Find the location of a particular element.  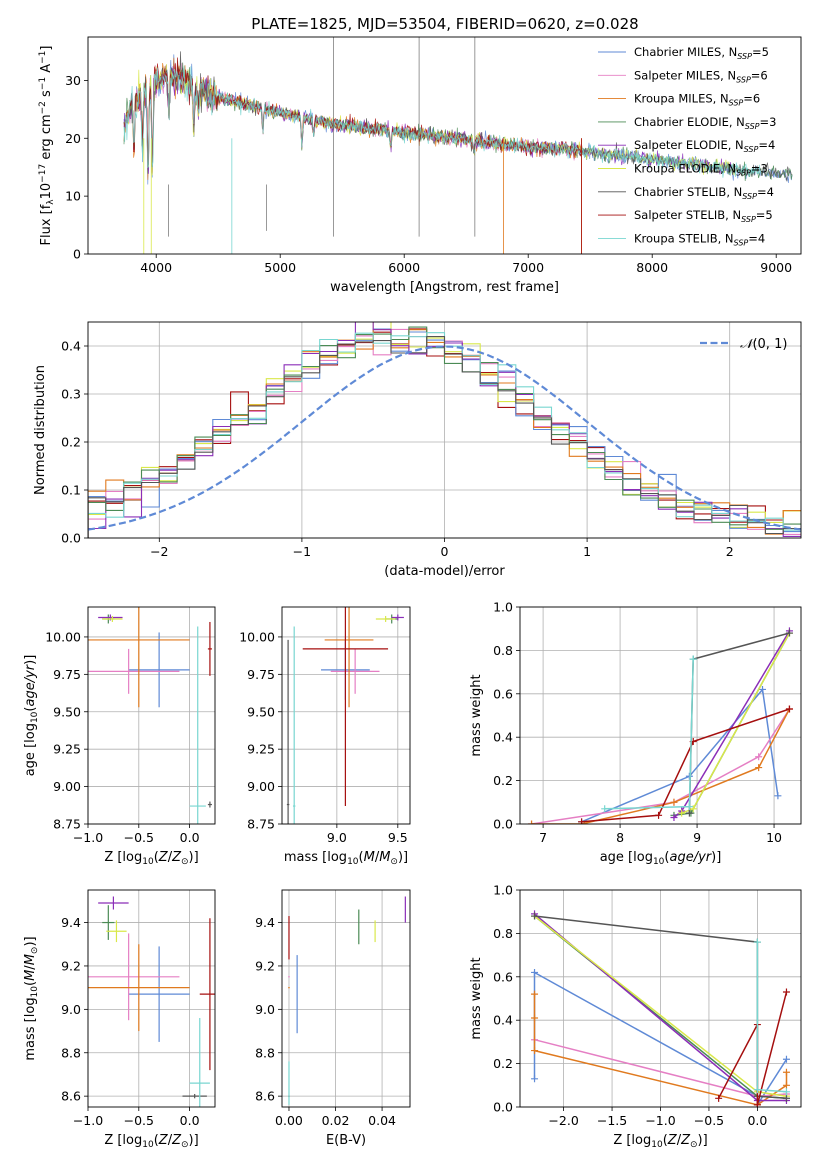

spectrum-ylabel: Flux [fλ10−17 erg cm−2 s−1 A−1] is located at coordinates (47, 146).